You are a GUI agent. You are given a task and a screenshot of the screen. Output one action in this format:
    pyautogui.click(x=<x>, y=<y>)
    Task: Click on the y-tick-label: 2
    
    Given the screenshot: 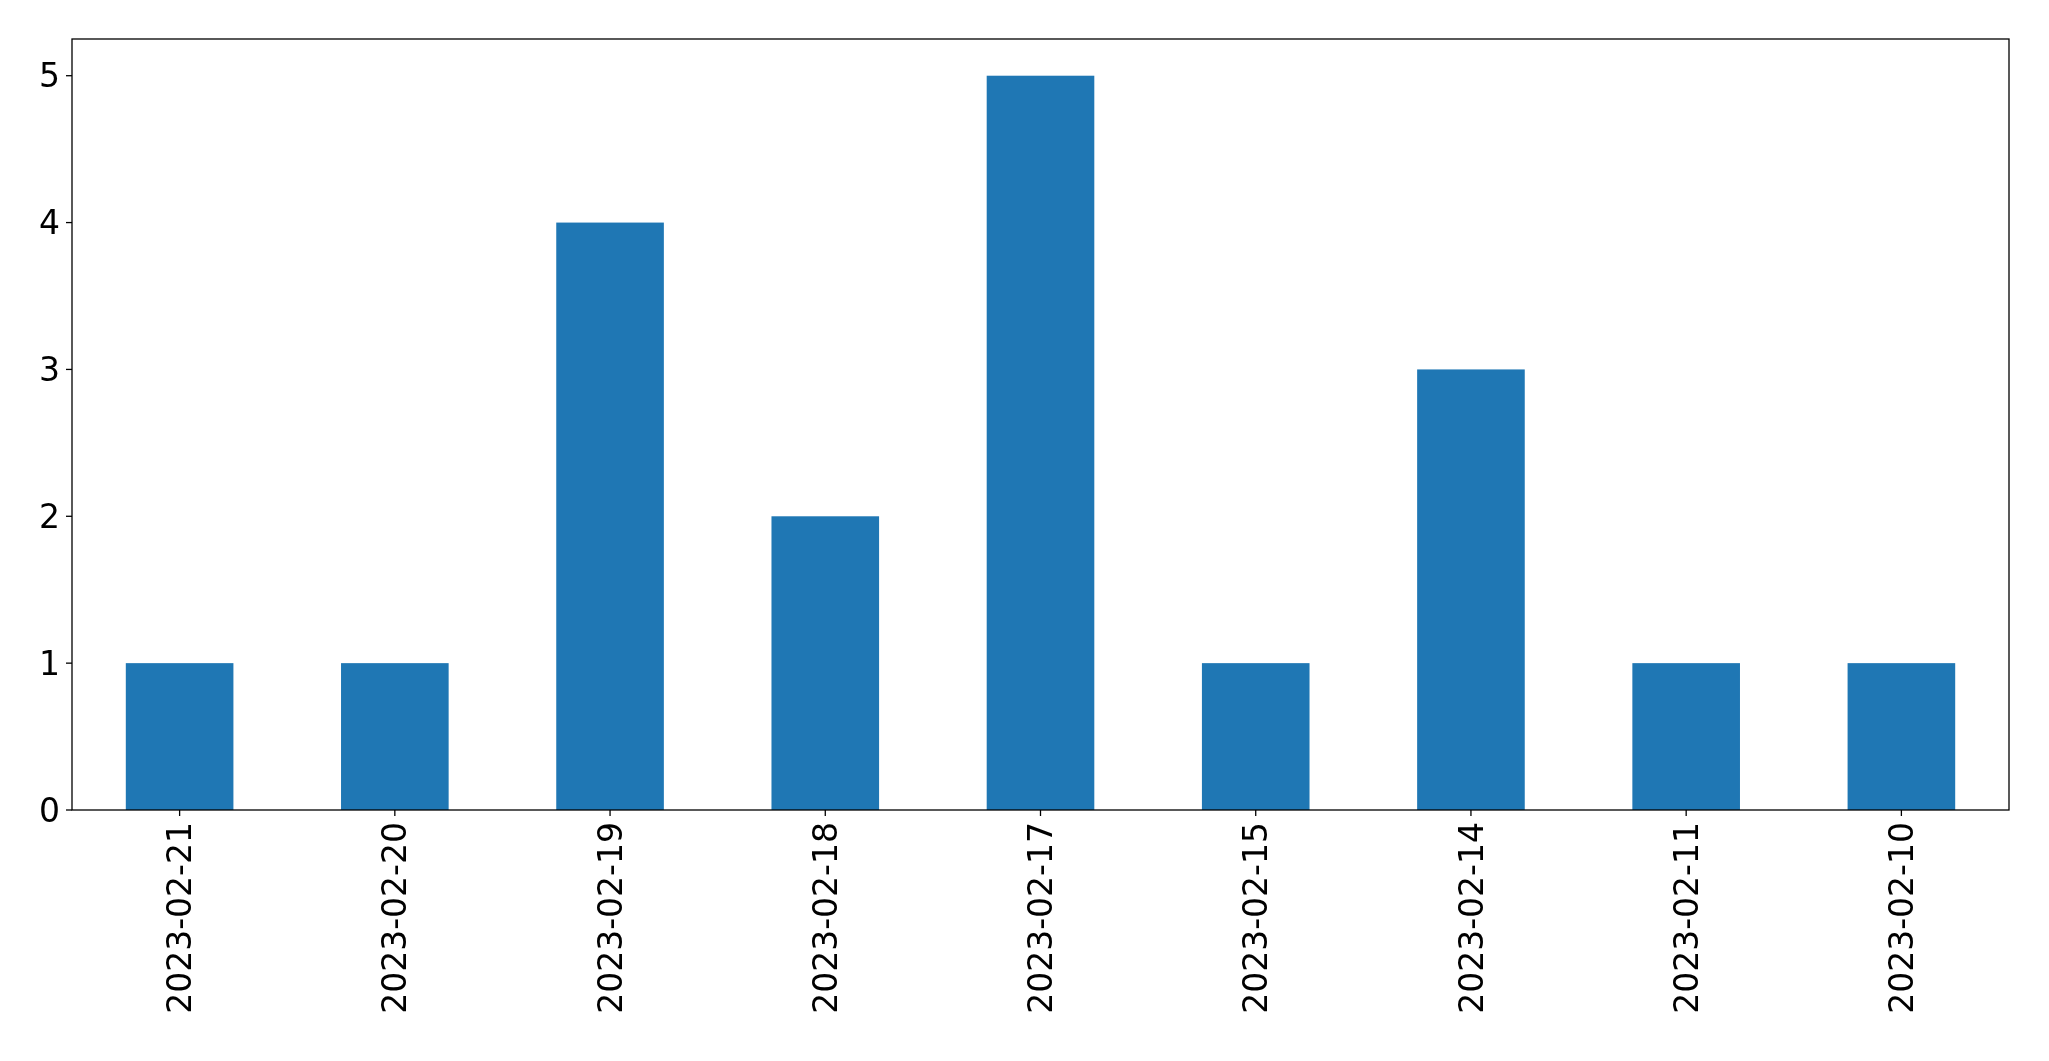 What is the action you would take?
    pyautogui.click(x=49, y=516)
    